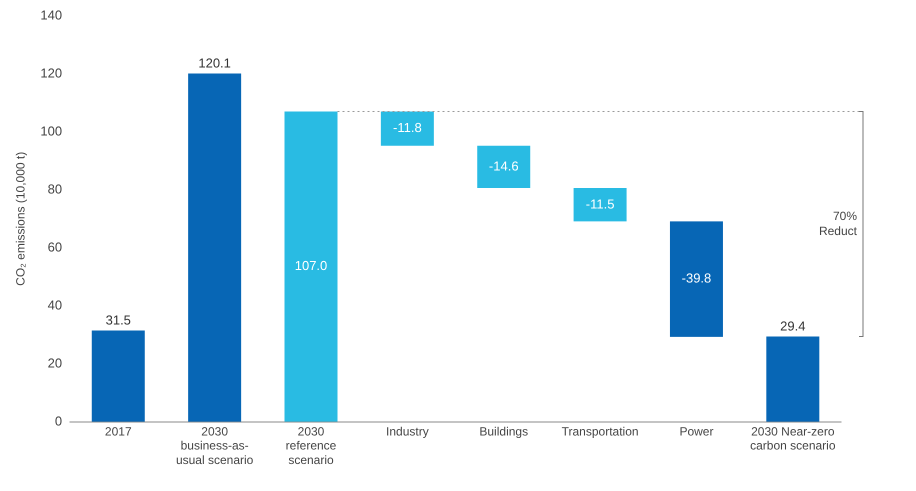  Describe the element at coordinates (503, 431) in the screenshot. I see `x-tick-label: Buildings` at that location.